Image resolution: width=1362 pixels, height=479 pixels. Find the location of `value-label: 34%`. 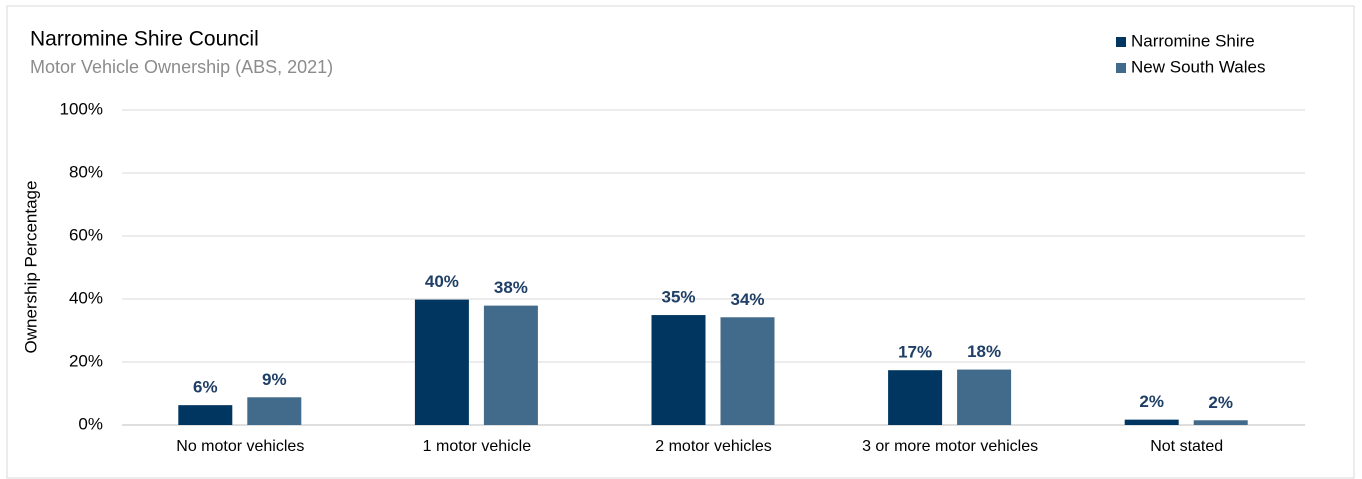

value-label: 34% is located at coordinates (747, 299).